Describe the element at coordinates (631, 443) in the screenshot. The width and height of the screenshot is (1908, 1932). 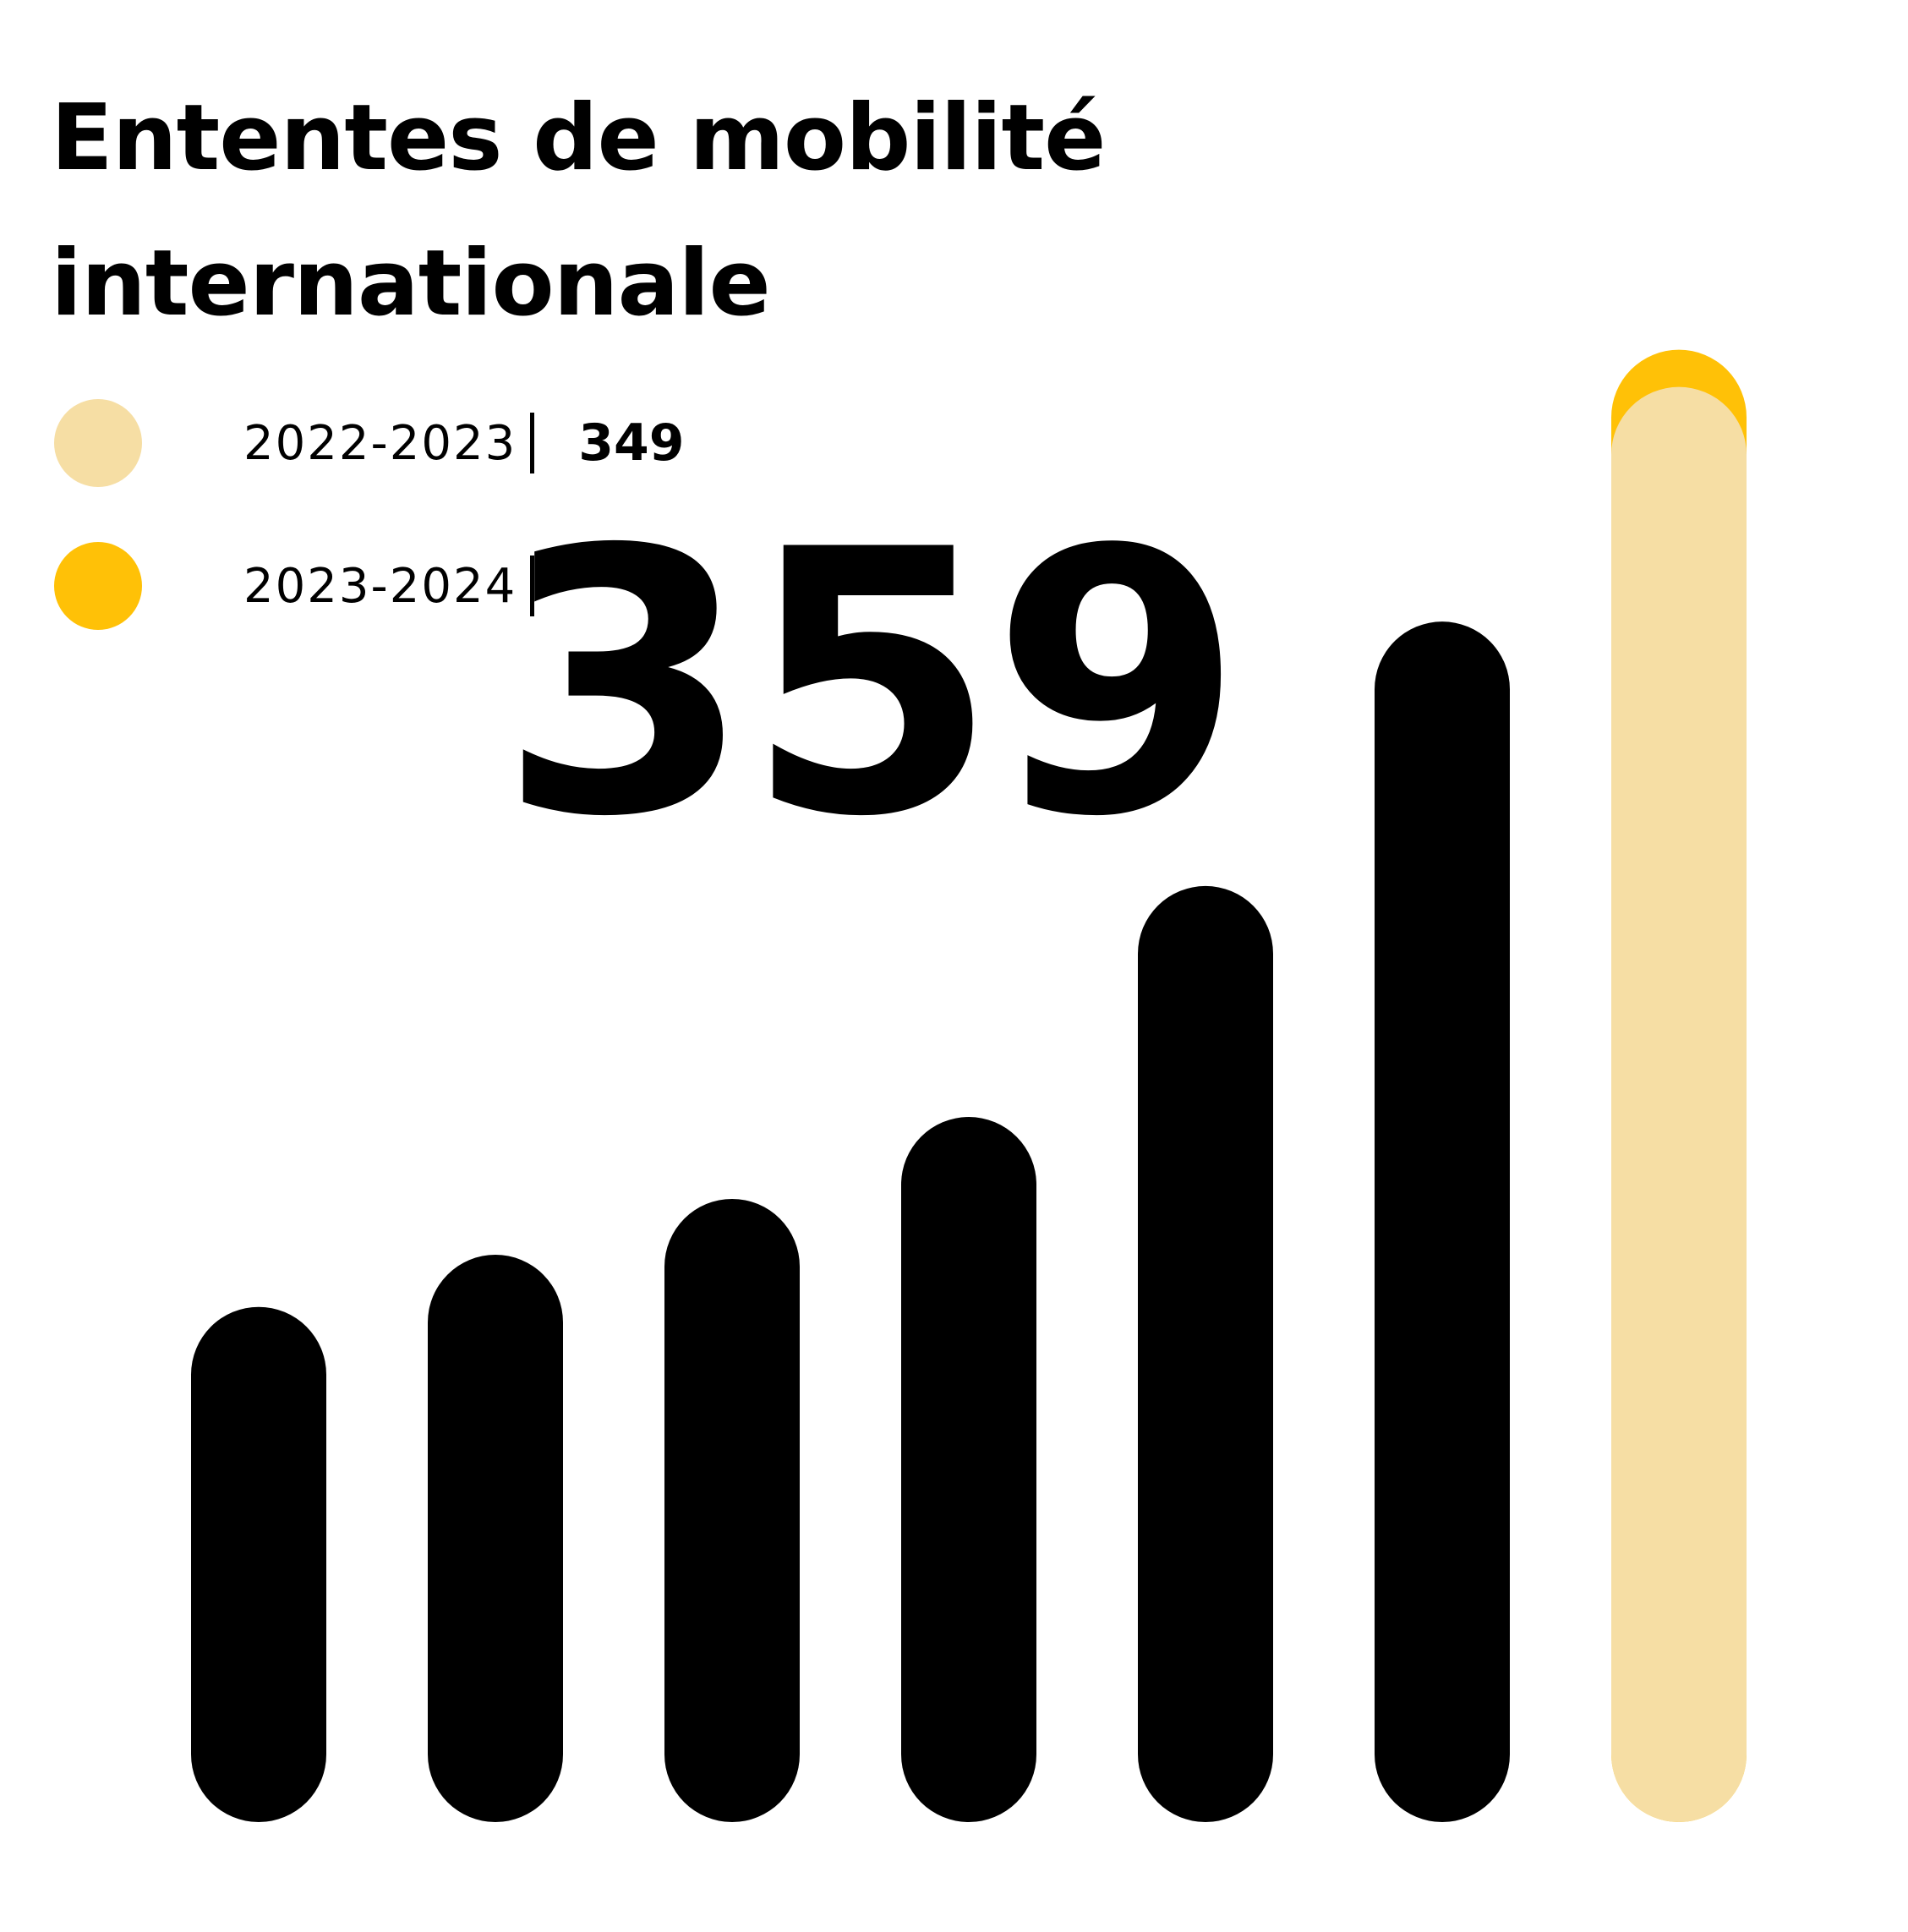
I see `legend-value-2022-2023: 349` at that location.